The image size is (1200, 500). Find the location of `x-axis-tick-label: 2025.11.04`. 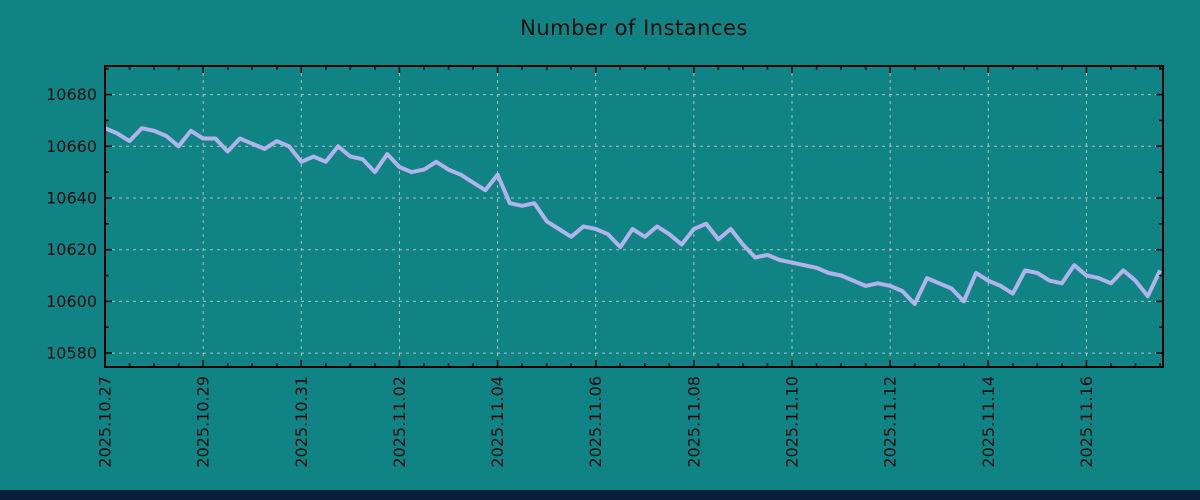

x-axis-tick-label: 2025.11.04 is located at coordinates (497, 422).